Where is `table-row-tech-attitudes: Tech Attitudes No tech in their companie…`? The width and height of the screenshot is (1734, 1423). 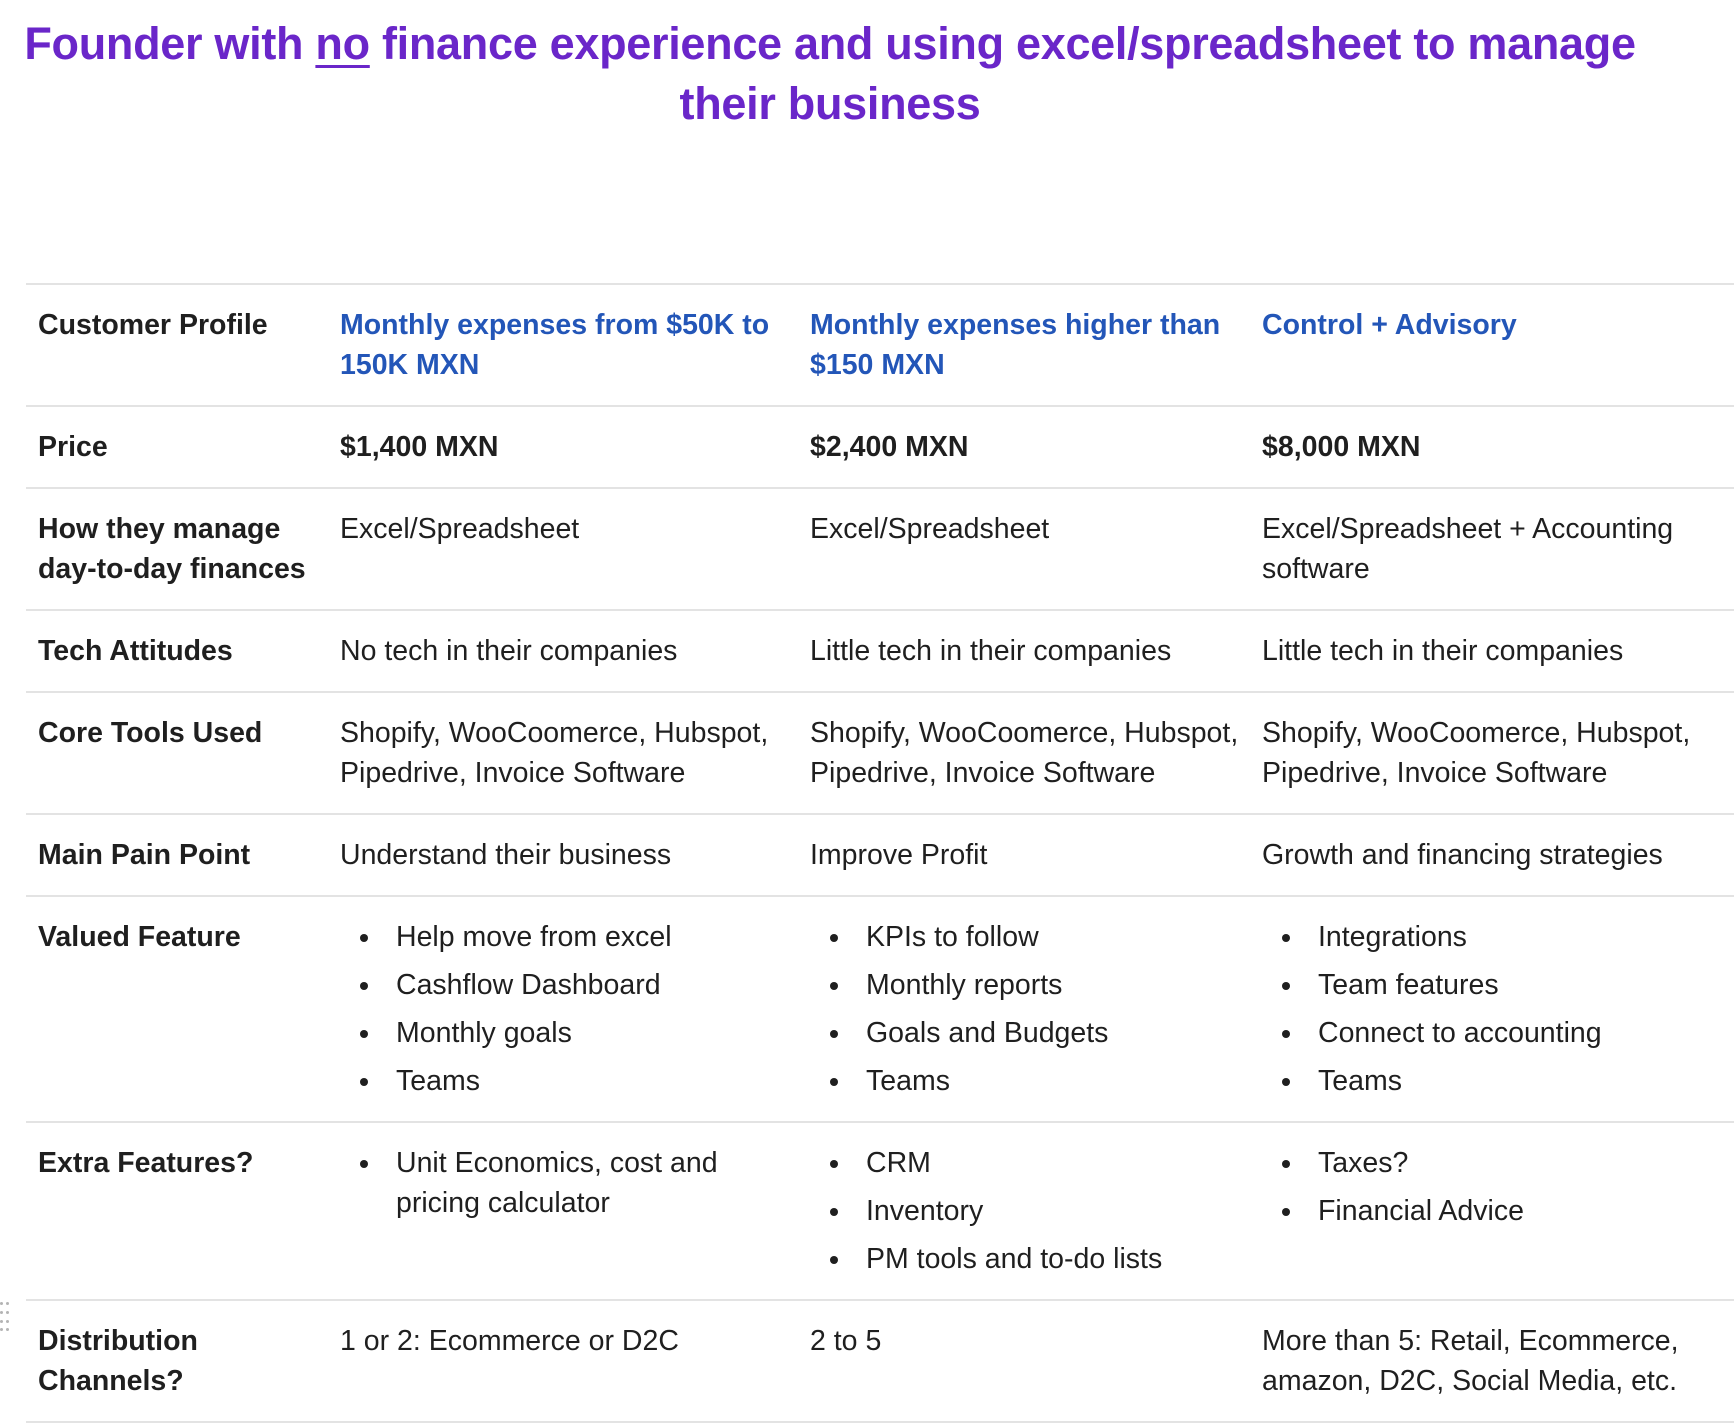 table-row-tech-attitudes: Tech Attitudes No tech in their companie… is located at coordinates (880, 652).